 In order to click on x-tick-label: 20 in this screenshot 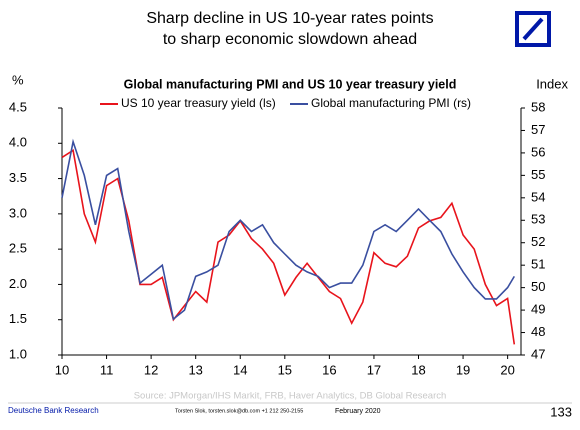, I will do `click(507, 369)`.